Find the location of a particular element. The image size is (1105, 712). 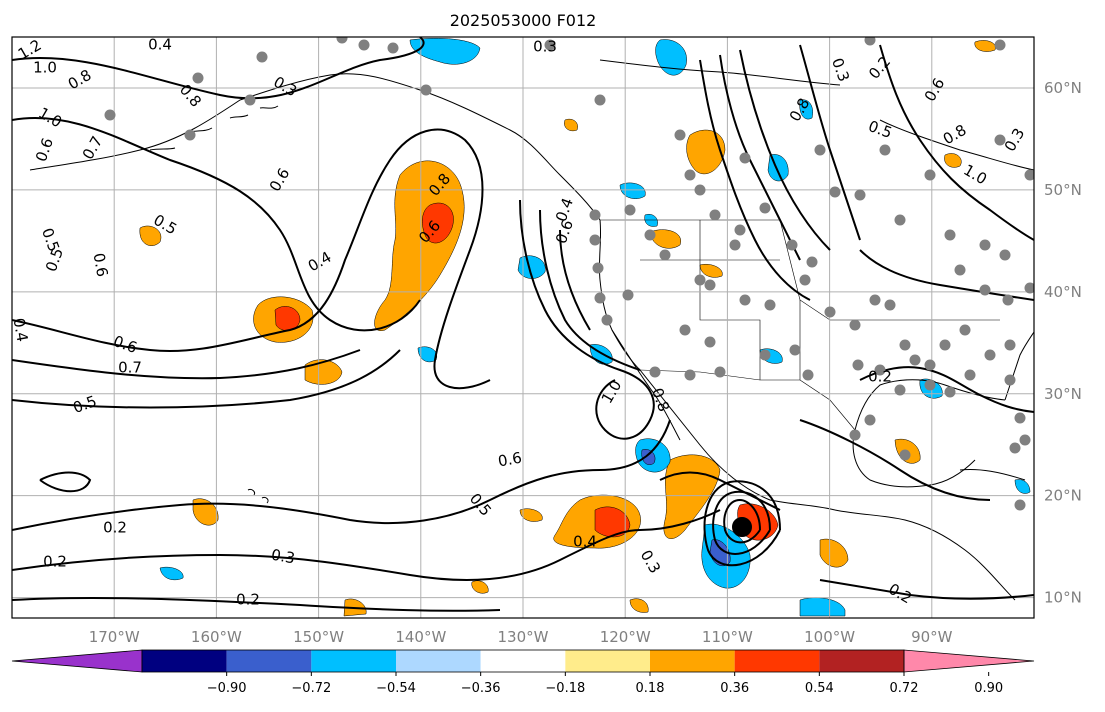

colorbar-under-extension is located at coordinates (77, 661).